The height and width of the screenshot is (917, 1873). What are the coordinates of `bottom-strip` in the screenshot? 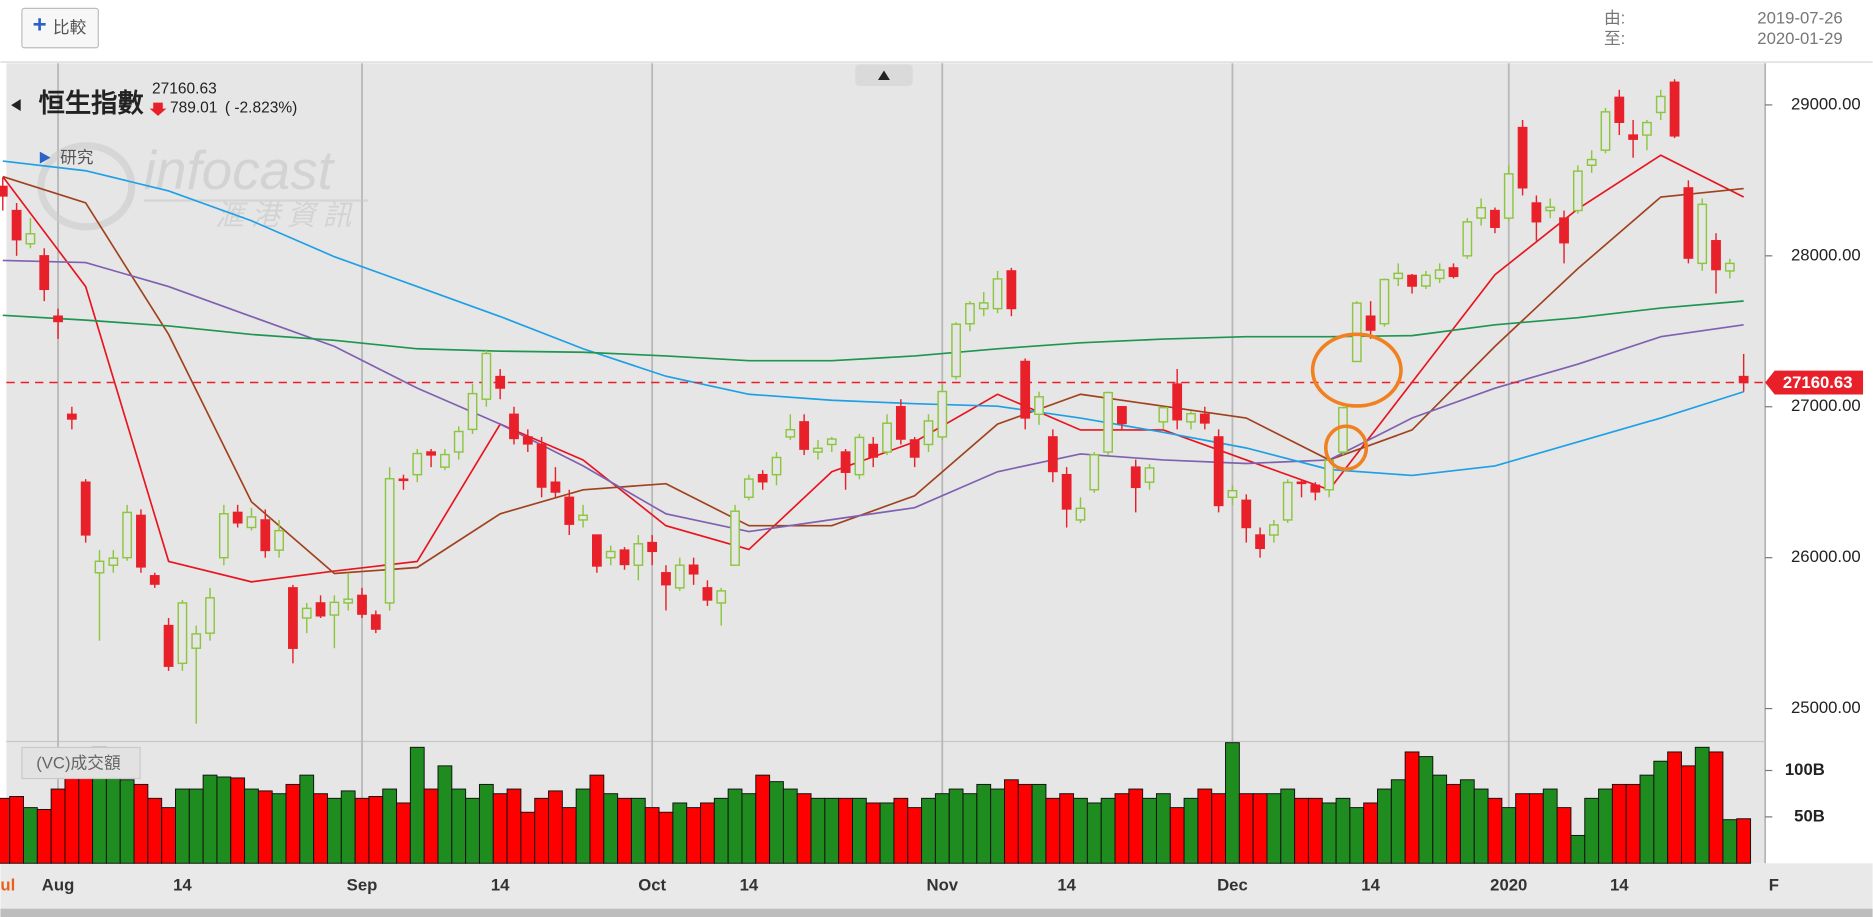 It's located at (936, 912).